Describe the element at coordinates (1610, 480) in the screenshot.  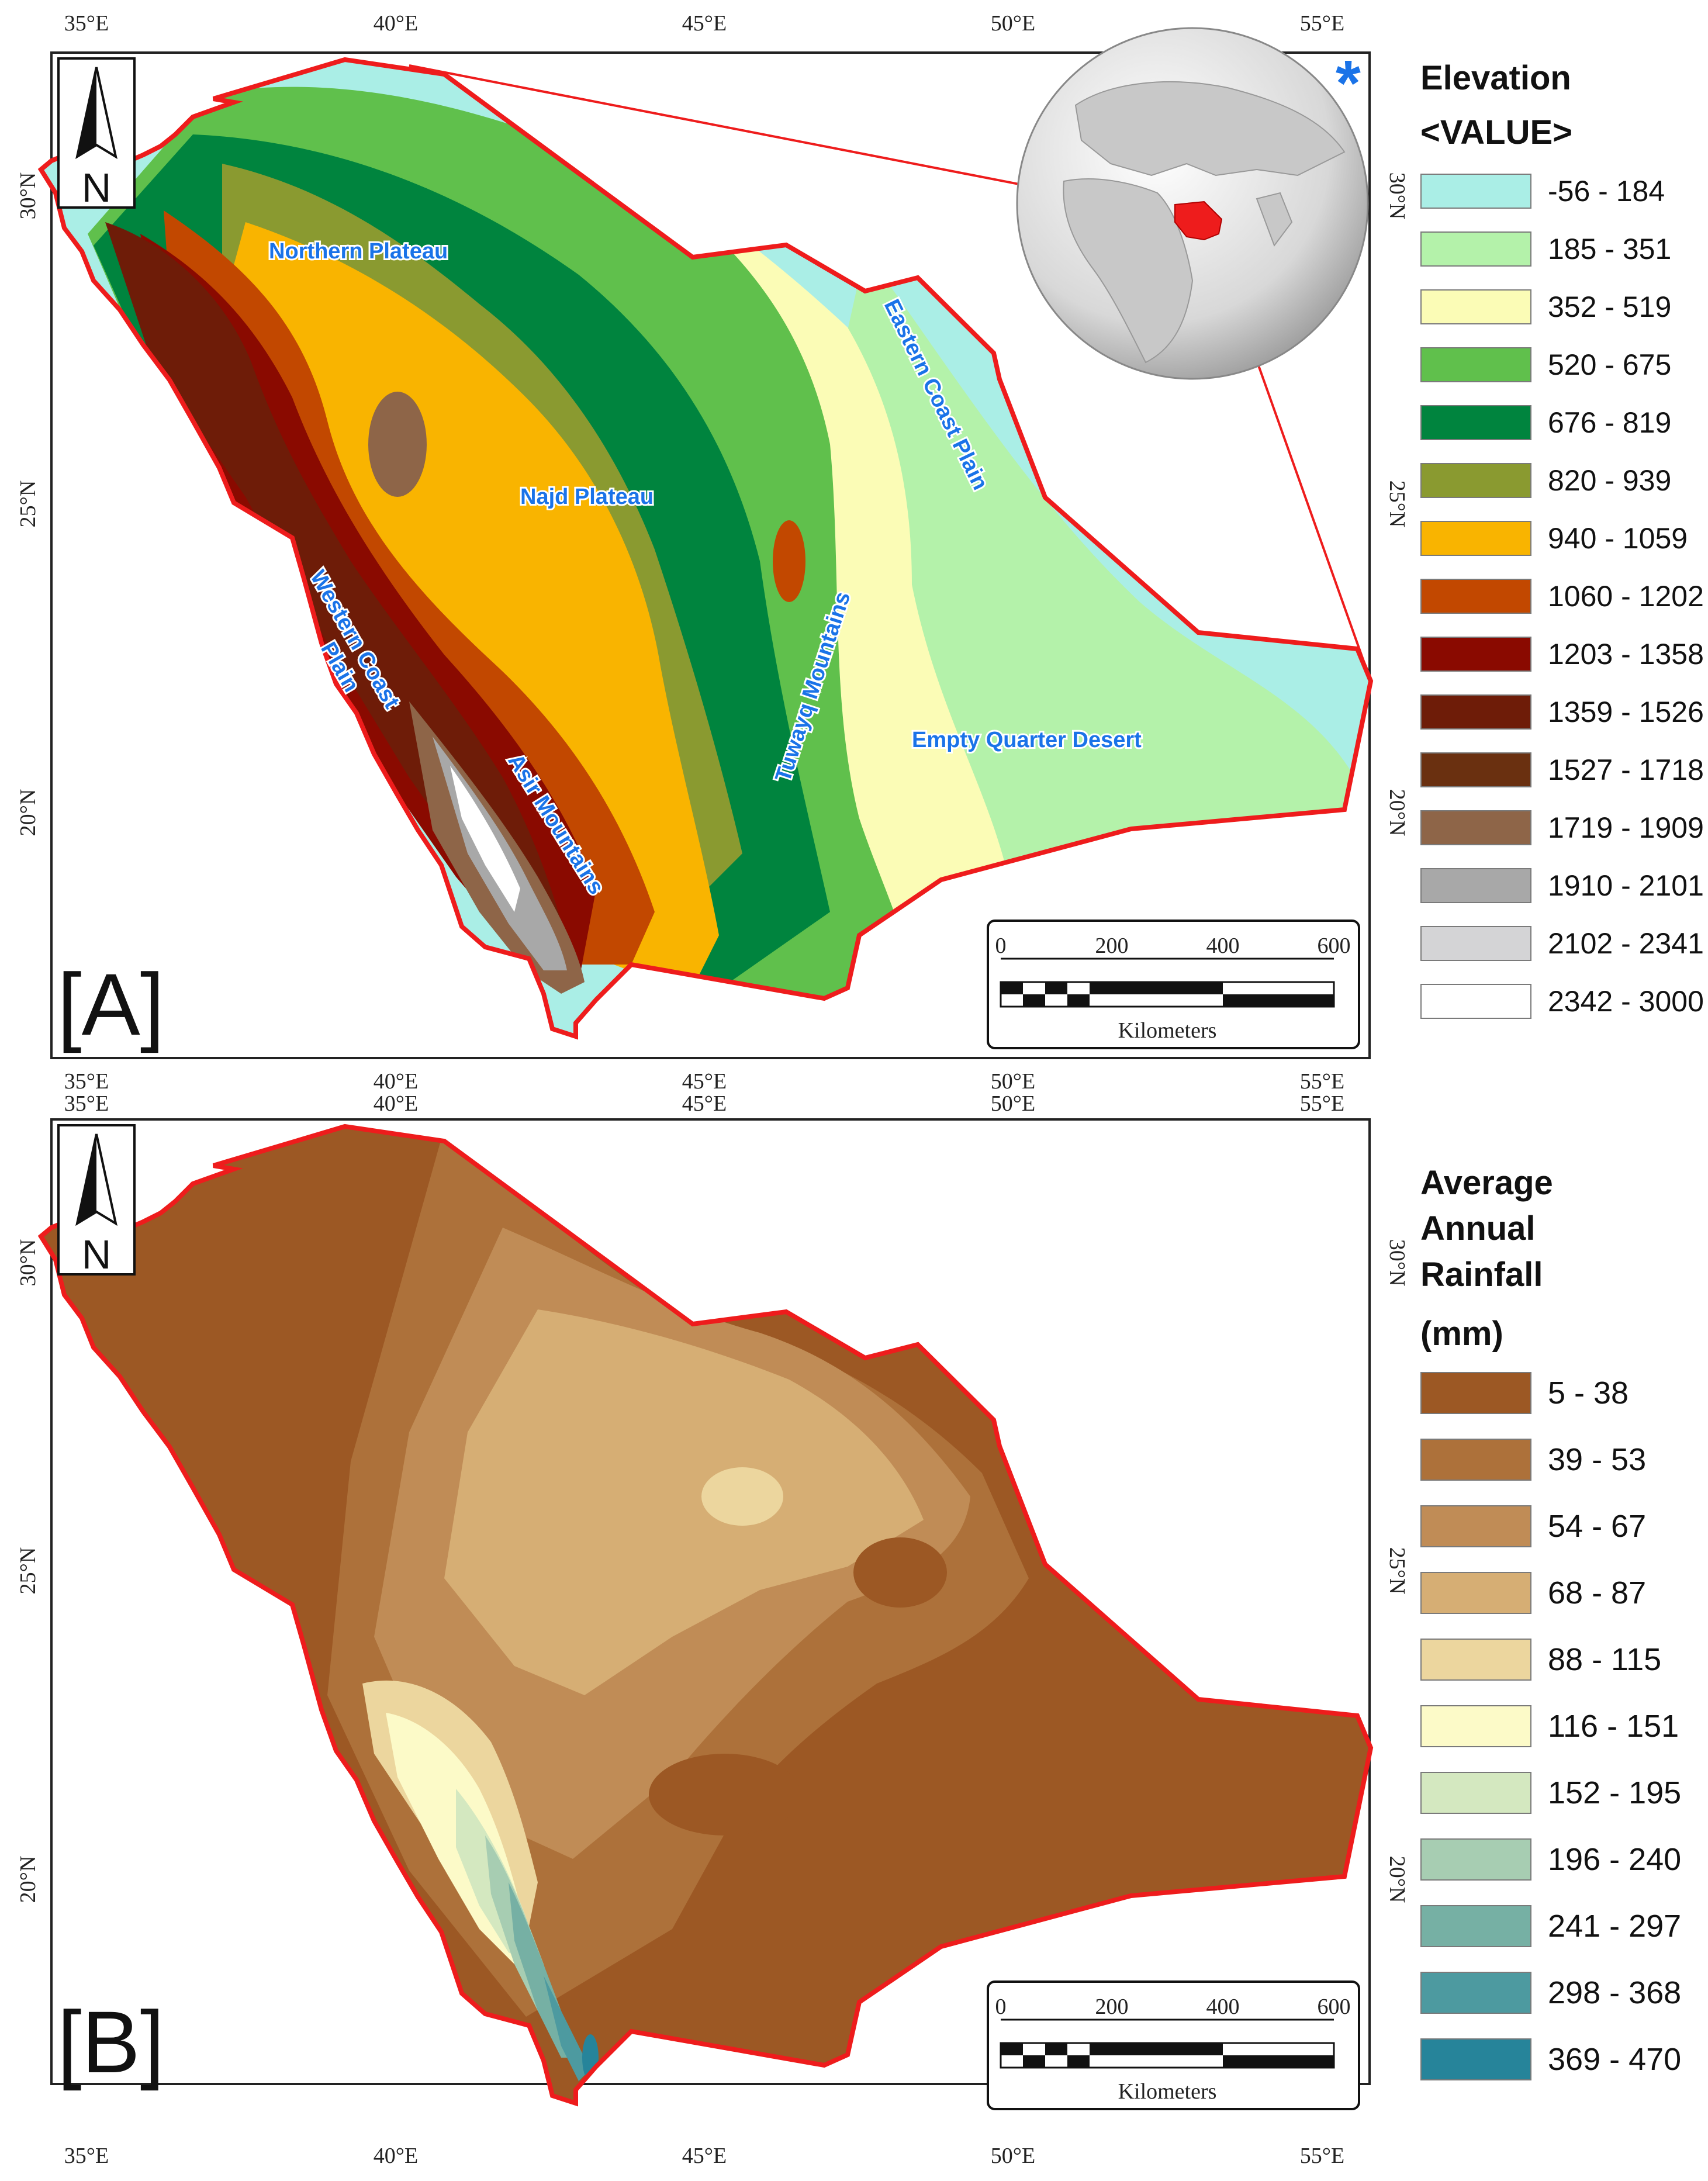
I see `legend-label: 820 - 939` at that location.